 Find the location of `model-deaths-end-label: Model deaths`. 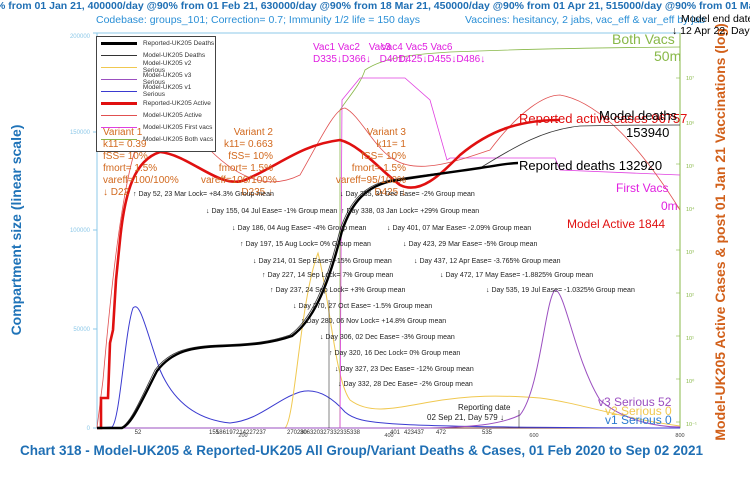

model-deaths-end-label: Model deaths is located at coordinates (638, 115).